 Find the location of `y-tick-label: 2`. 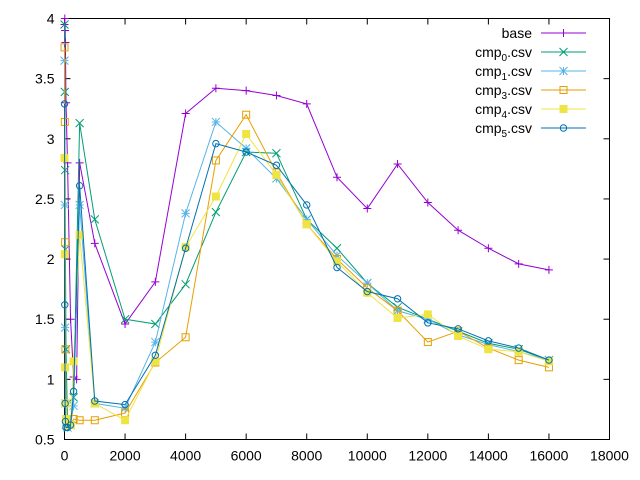

y-tick-label: 2 is located at coordinates (51, 259).